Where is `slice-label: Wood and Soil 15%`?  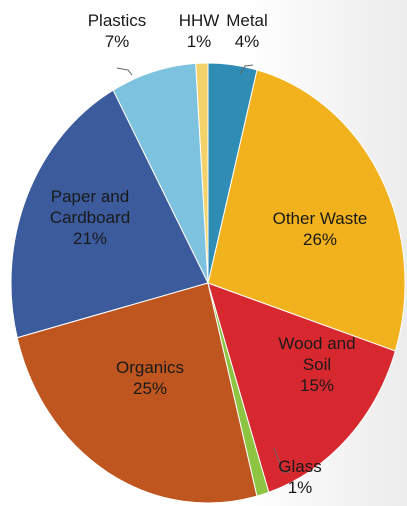 slice-label: Wood and Soil 15% is located at coordinates (317, 364).